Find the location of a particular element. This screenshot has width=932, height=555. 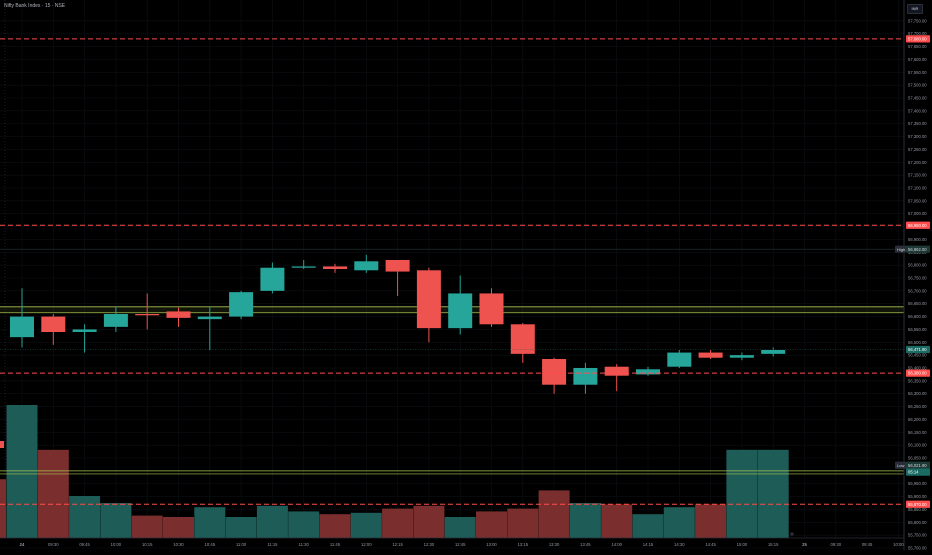

price-tick-label: 57,550.00 is located at coordinates (917, 72).